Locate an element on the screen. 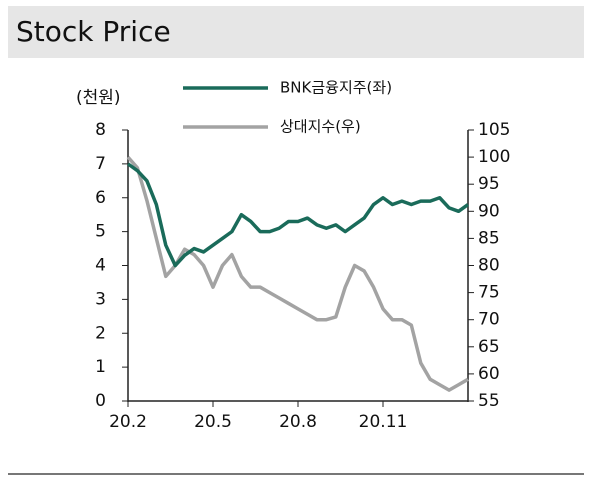  x-tick-label: 20.11 is located at coordinates (383, 422).